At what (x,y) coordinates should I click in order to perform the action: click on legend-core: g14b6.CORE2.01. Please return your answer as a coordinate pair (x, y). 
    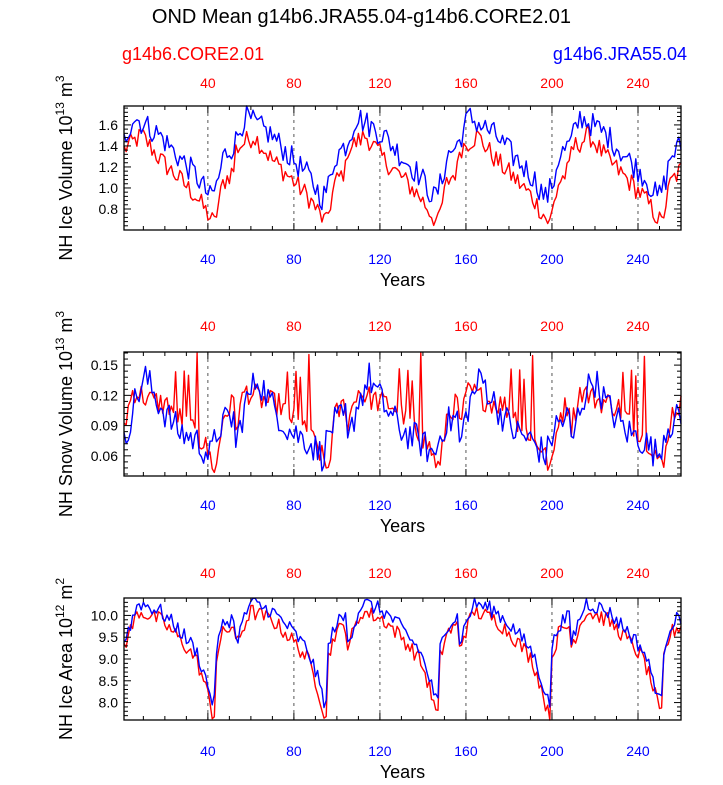
    Looking at the image, I should click on (193, 54).